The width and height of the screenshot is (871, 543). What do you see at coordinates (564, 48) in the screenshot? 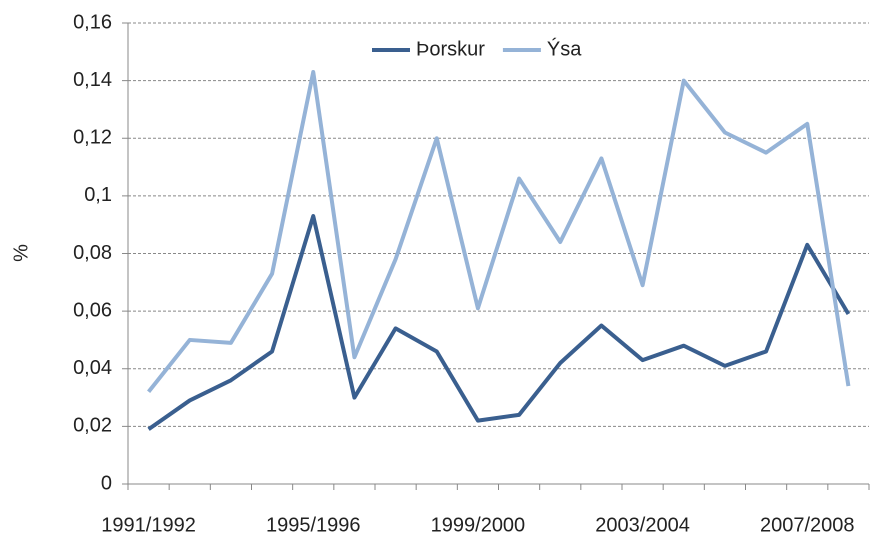
I see `legend-label: Ýsa` at bounding box center [564, 48].